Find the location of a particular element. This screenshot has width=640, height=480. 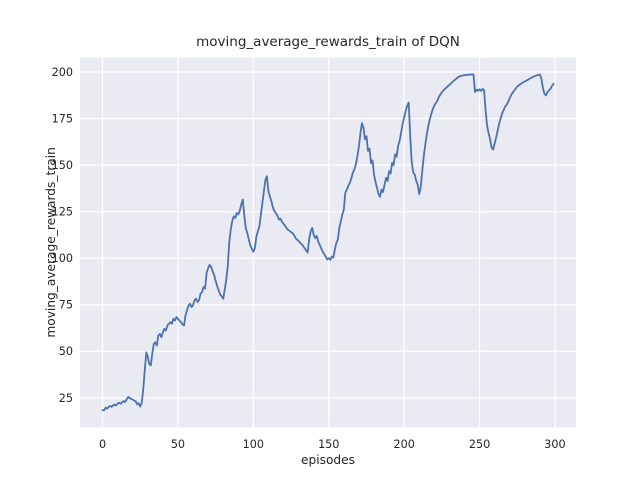

x-tick-label: 100 is located at coordinates (253, 444).